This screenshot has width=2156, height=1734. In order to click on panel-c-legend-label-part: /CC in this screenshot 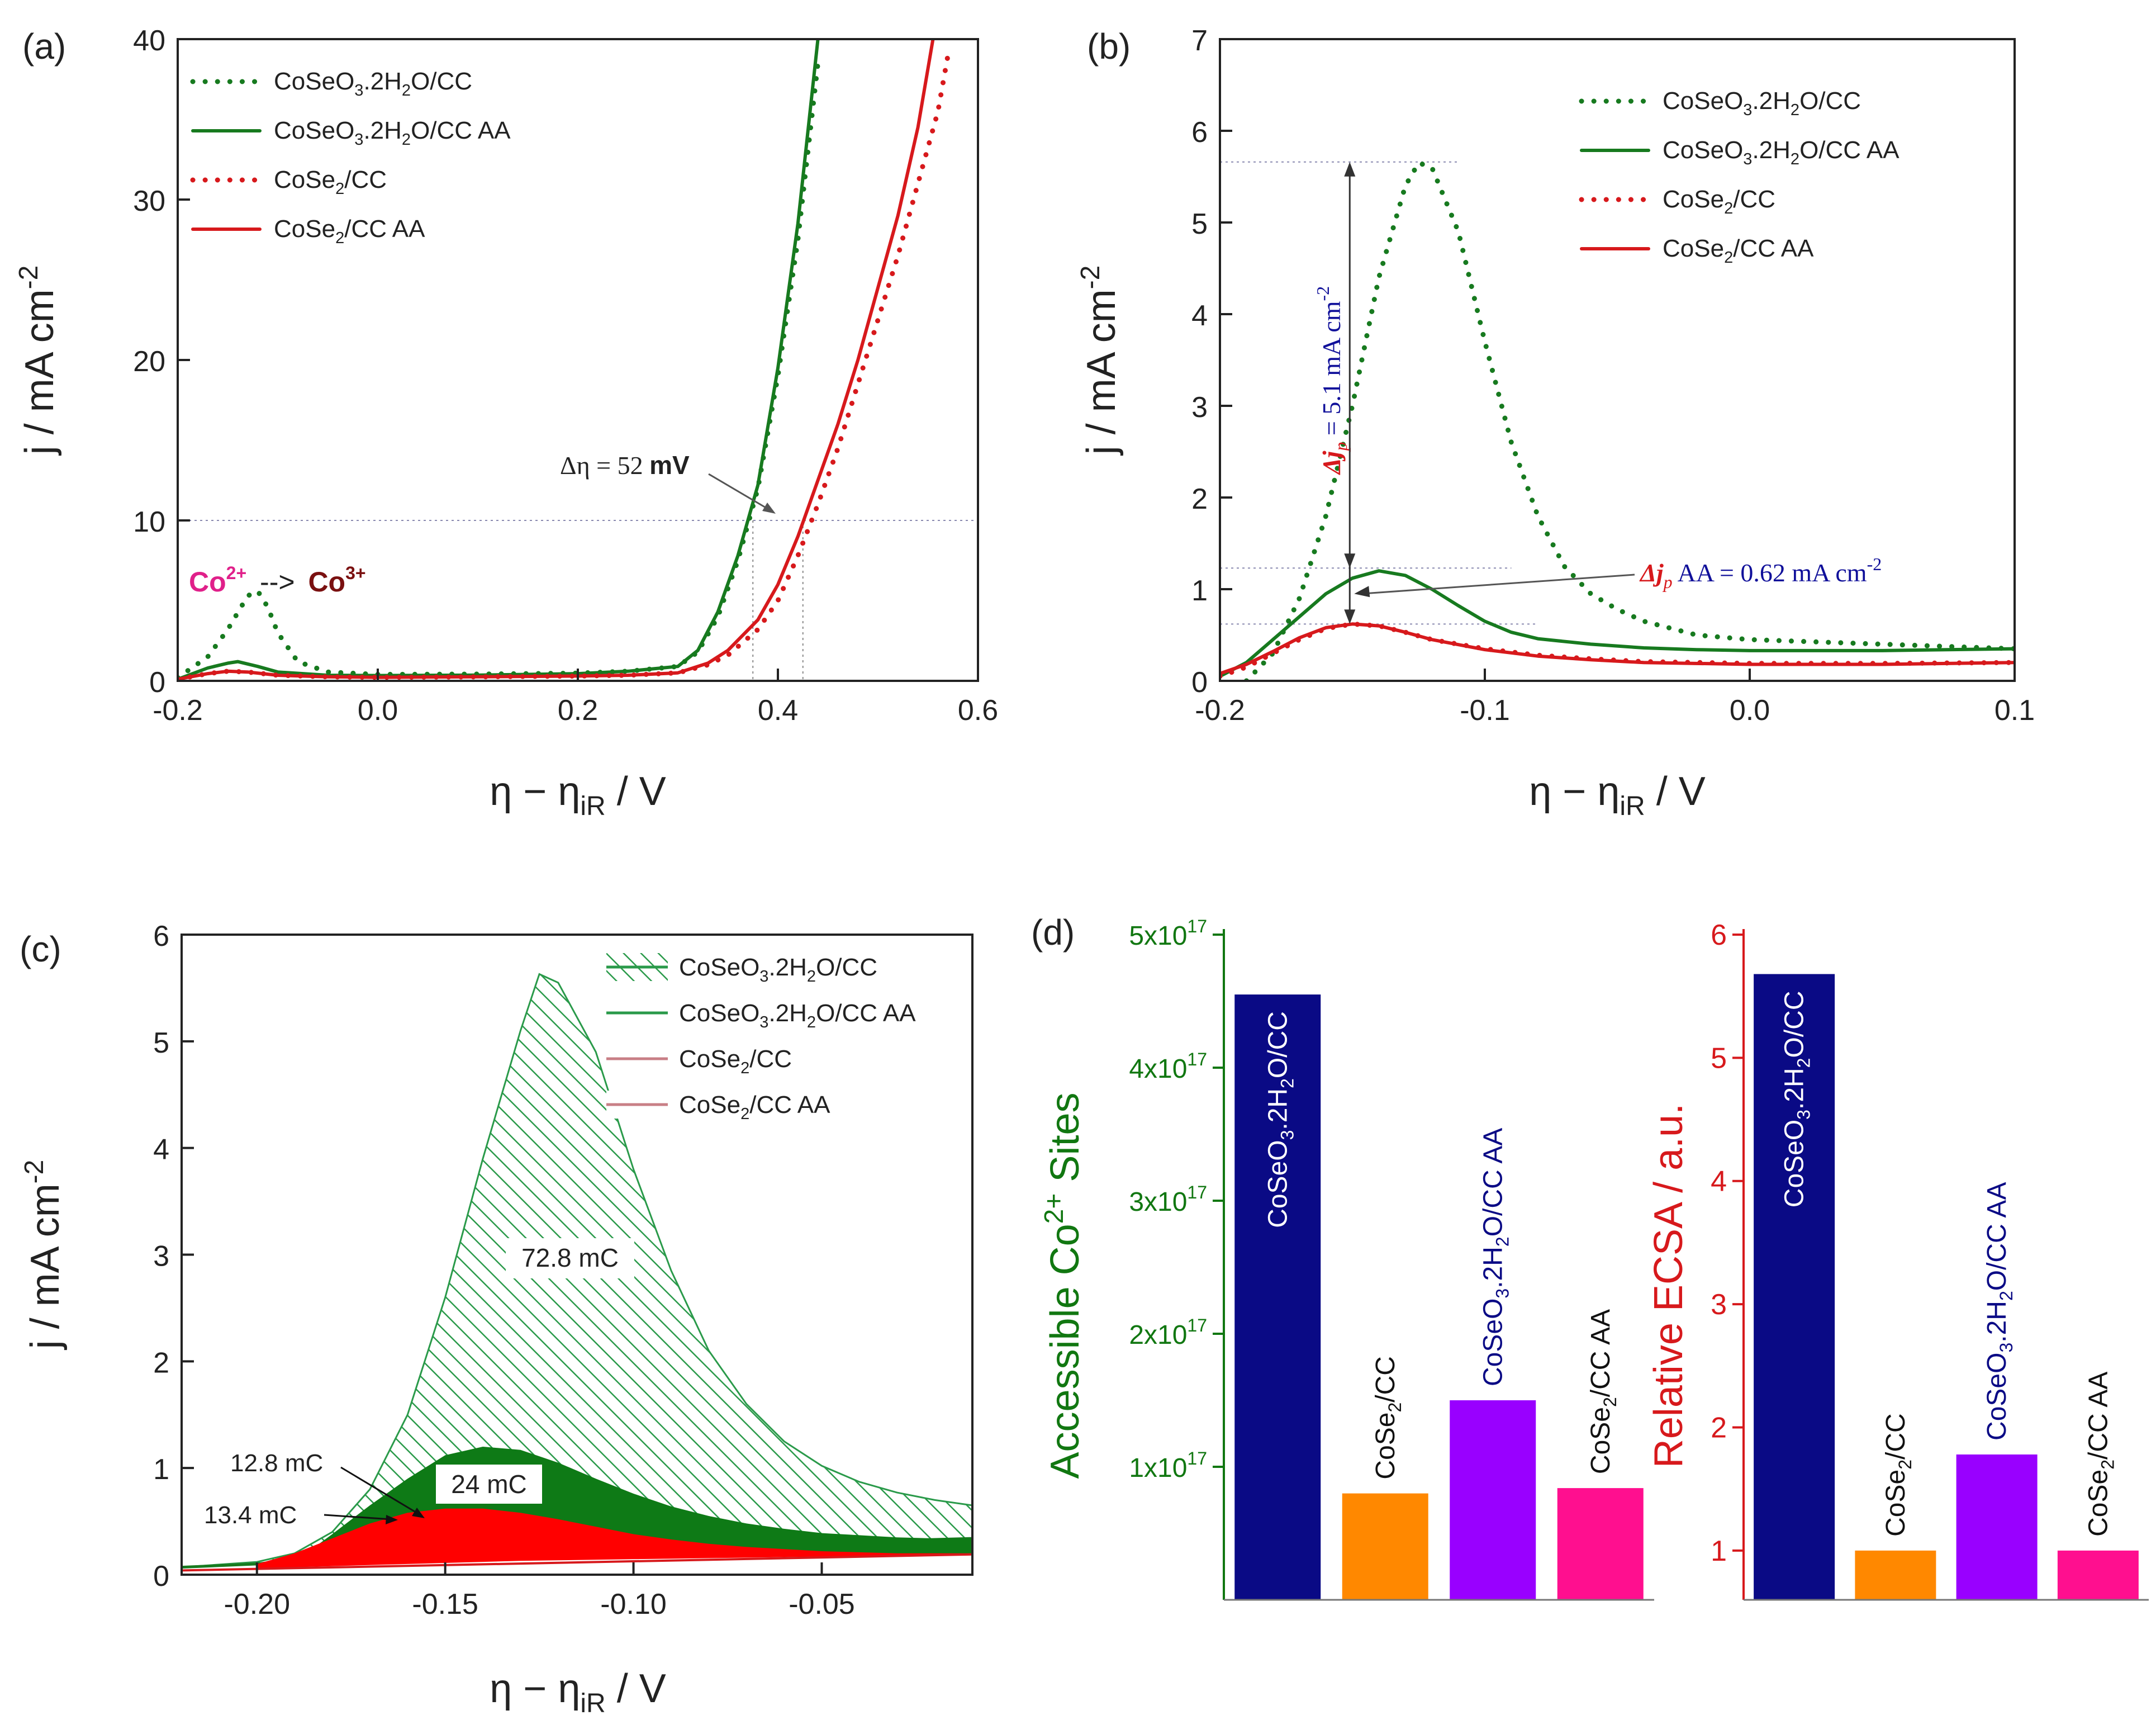, I will do `click(770, 1059)`.